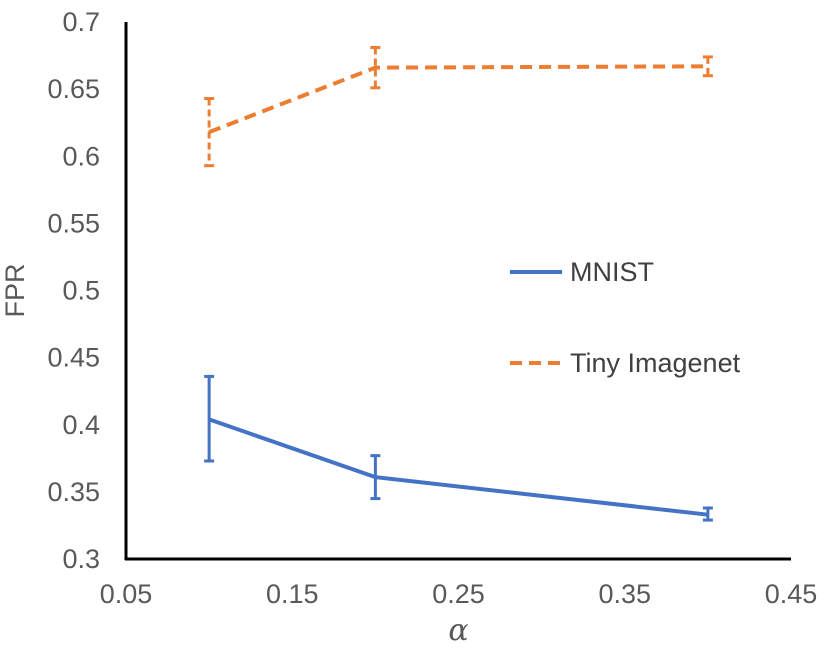 The image size is (831, 653). I want to click on y-tick-label: 0.45, so click(73, 358).